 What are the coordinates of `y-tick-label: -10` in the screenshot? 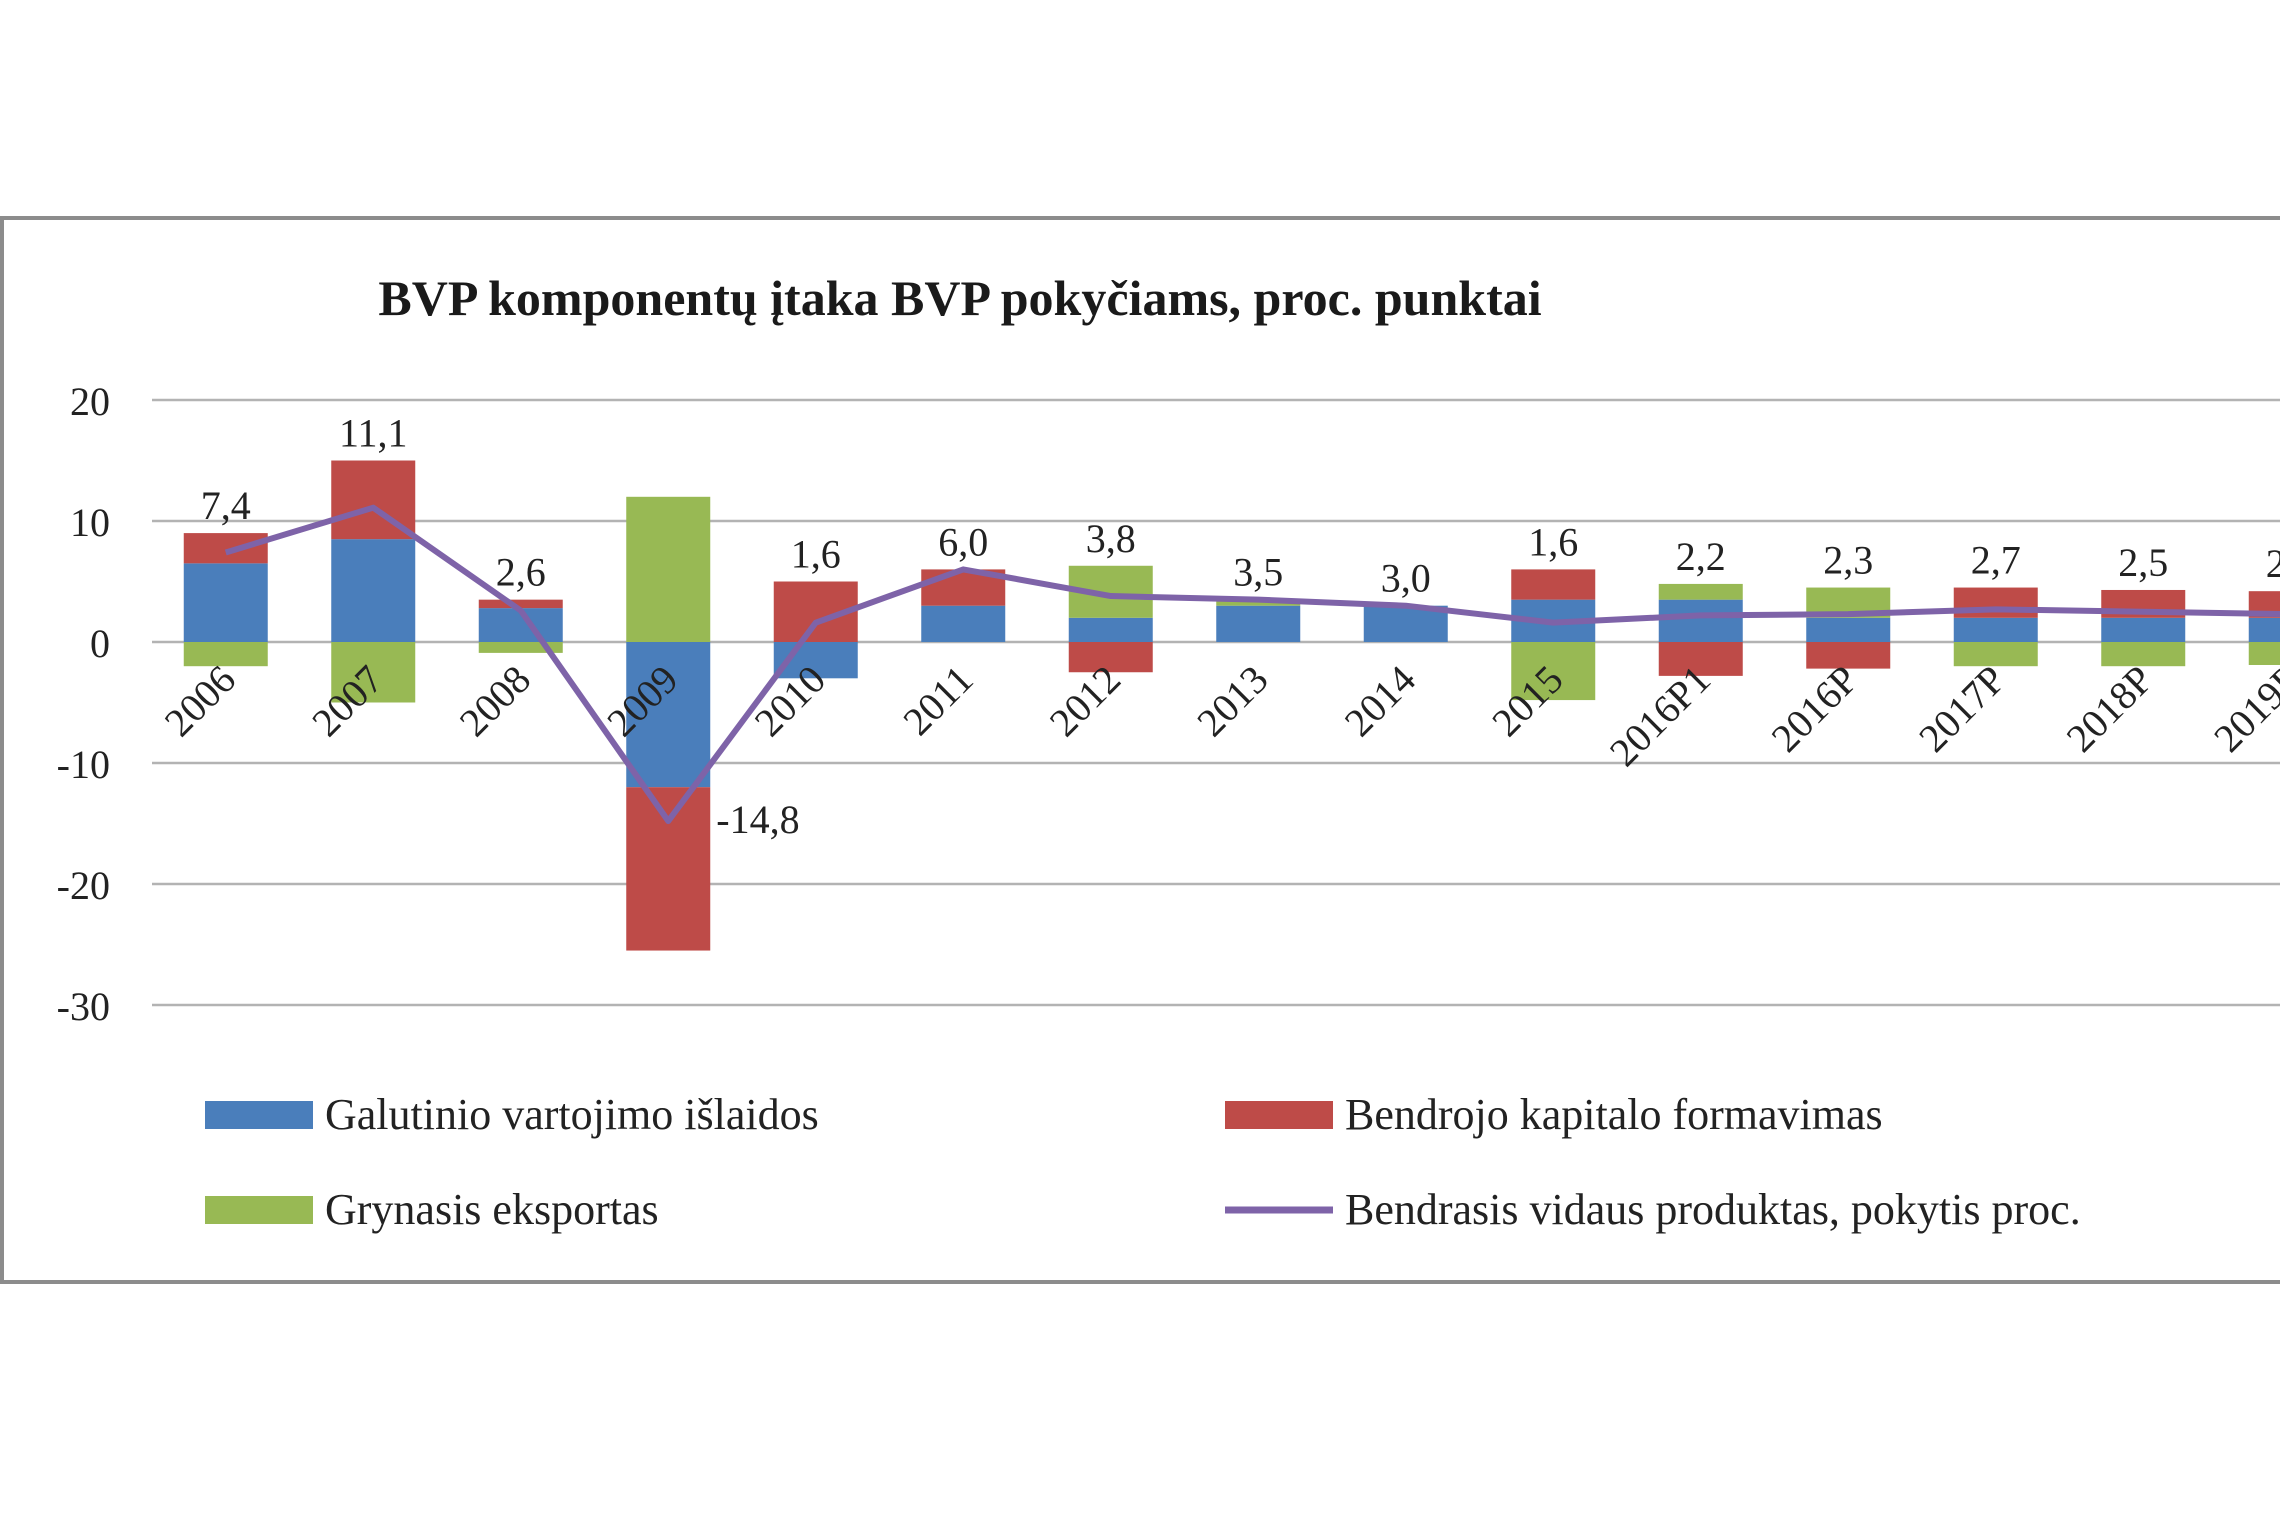 It's located at (83, 764).